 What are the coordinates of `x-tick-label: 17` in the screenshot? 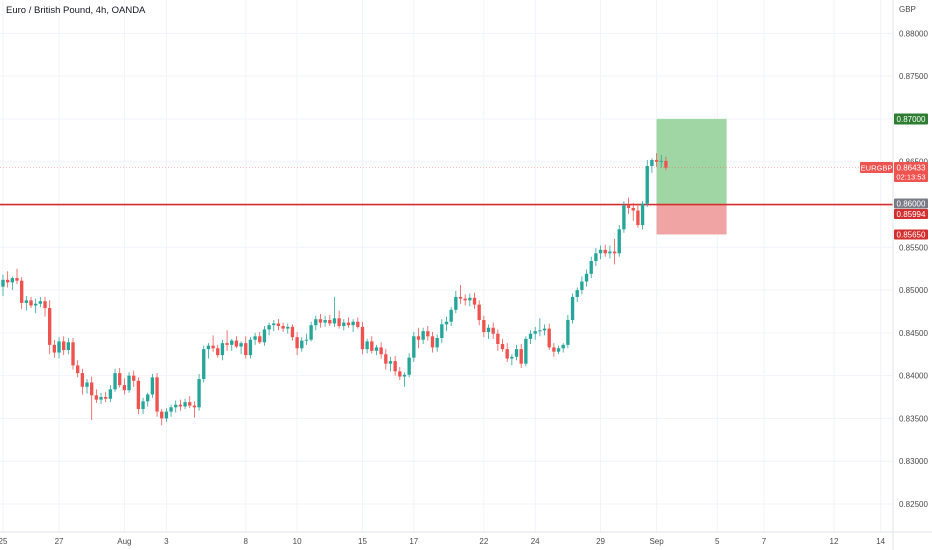 It's located at (413, 541).